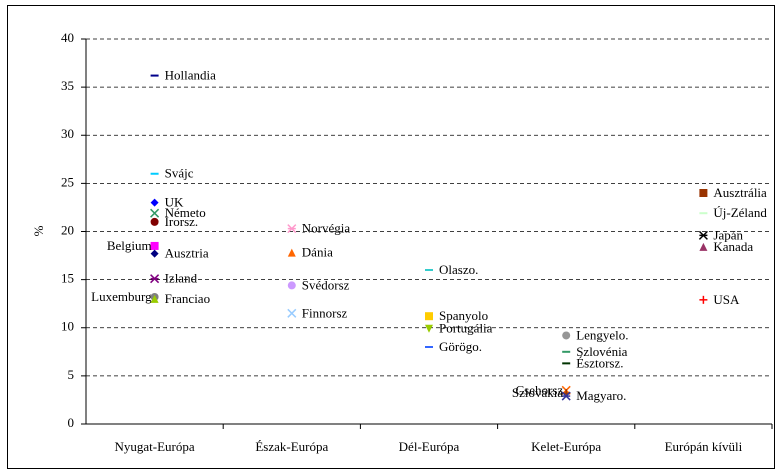  Describe the element at coordinates (67, 133) in the screenshot. I see `y-tick-label: 30` at that location.